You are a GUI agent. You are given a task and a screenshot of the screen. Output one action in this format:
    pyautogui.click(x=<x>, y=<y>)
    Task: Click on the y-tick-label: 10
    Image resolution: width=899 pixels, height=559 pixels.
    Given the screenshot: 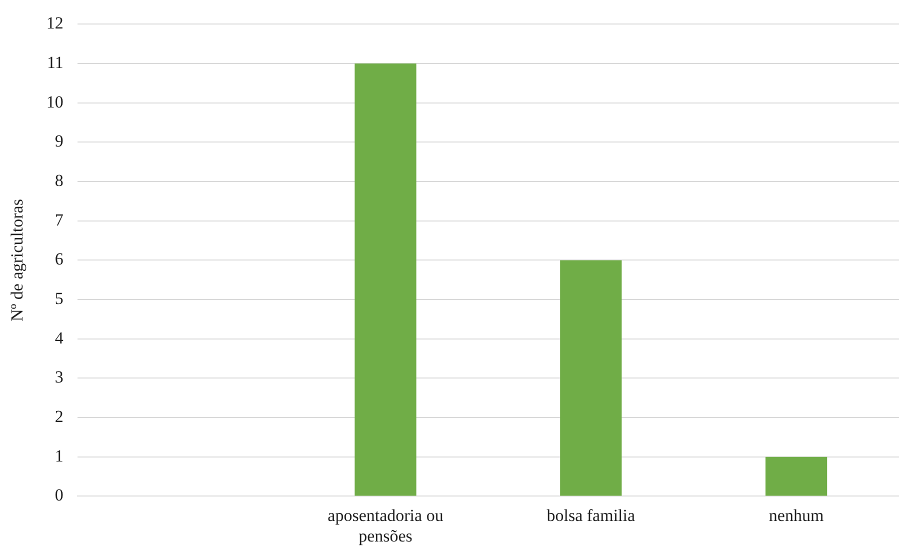 What is the action you would take?
    pyautogui.click(x=55, y=102)
    